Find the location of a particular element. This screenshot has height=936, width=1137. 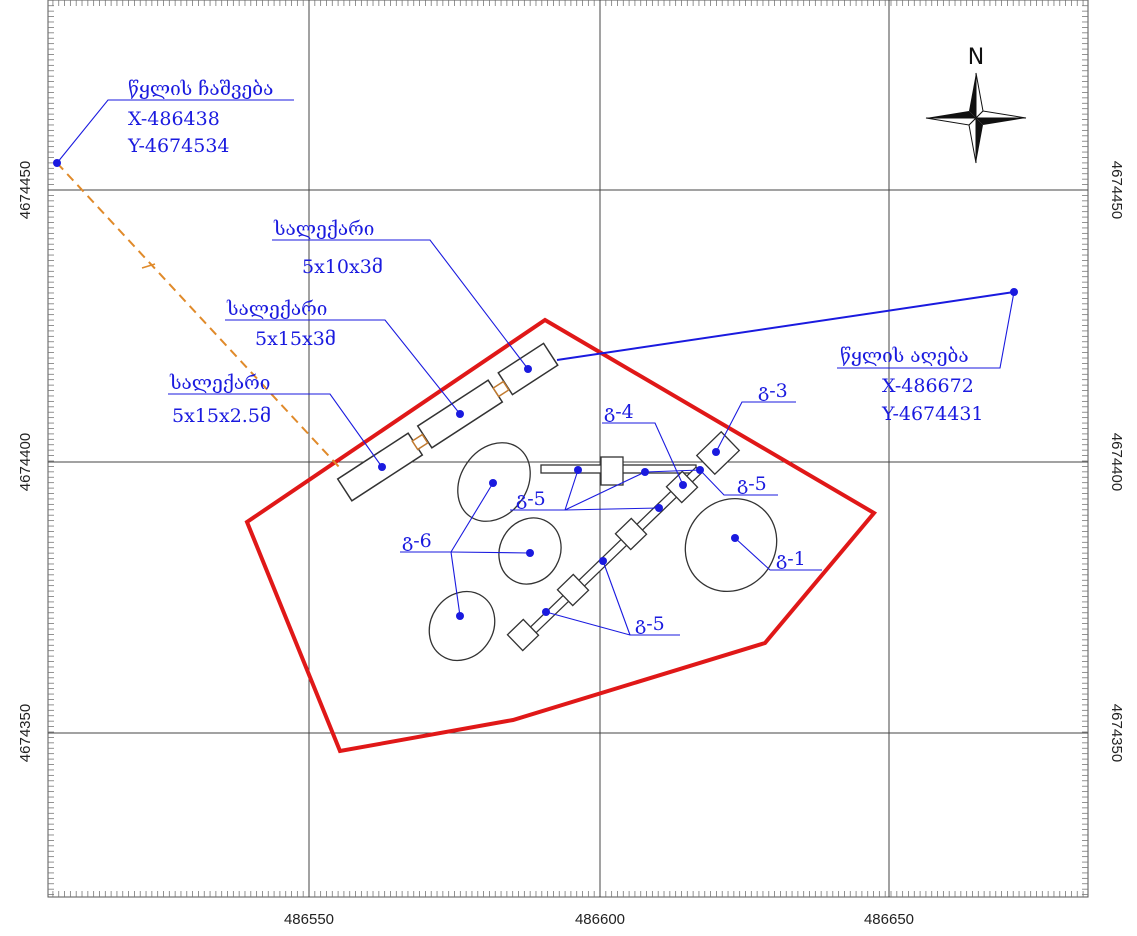

x-tick-label-486650: 486650 is located at coordinates (889, 919).